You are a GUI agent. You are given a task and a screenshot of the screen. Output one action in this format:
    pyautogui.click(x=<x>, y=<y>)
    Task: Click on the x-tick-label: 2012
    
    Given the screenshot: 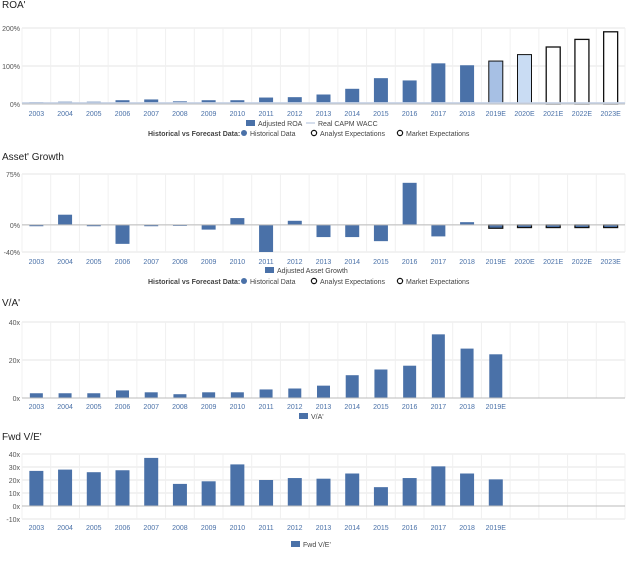 What is the action you would take?
    pyautogui.click(x=295, y=407)
    